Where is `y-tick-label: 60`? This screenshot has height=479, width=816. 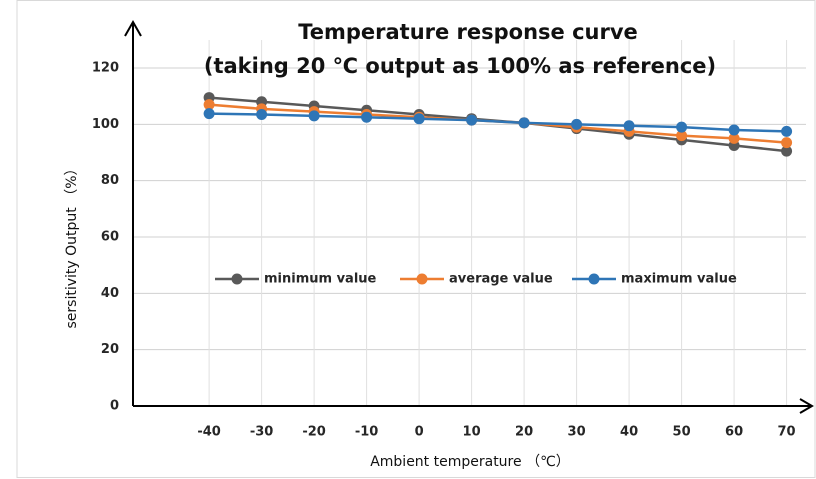
y-tick-label: 60 is located at coordinates (110, 237).